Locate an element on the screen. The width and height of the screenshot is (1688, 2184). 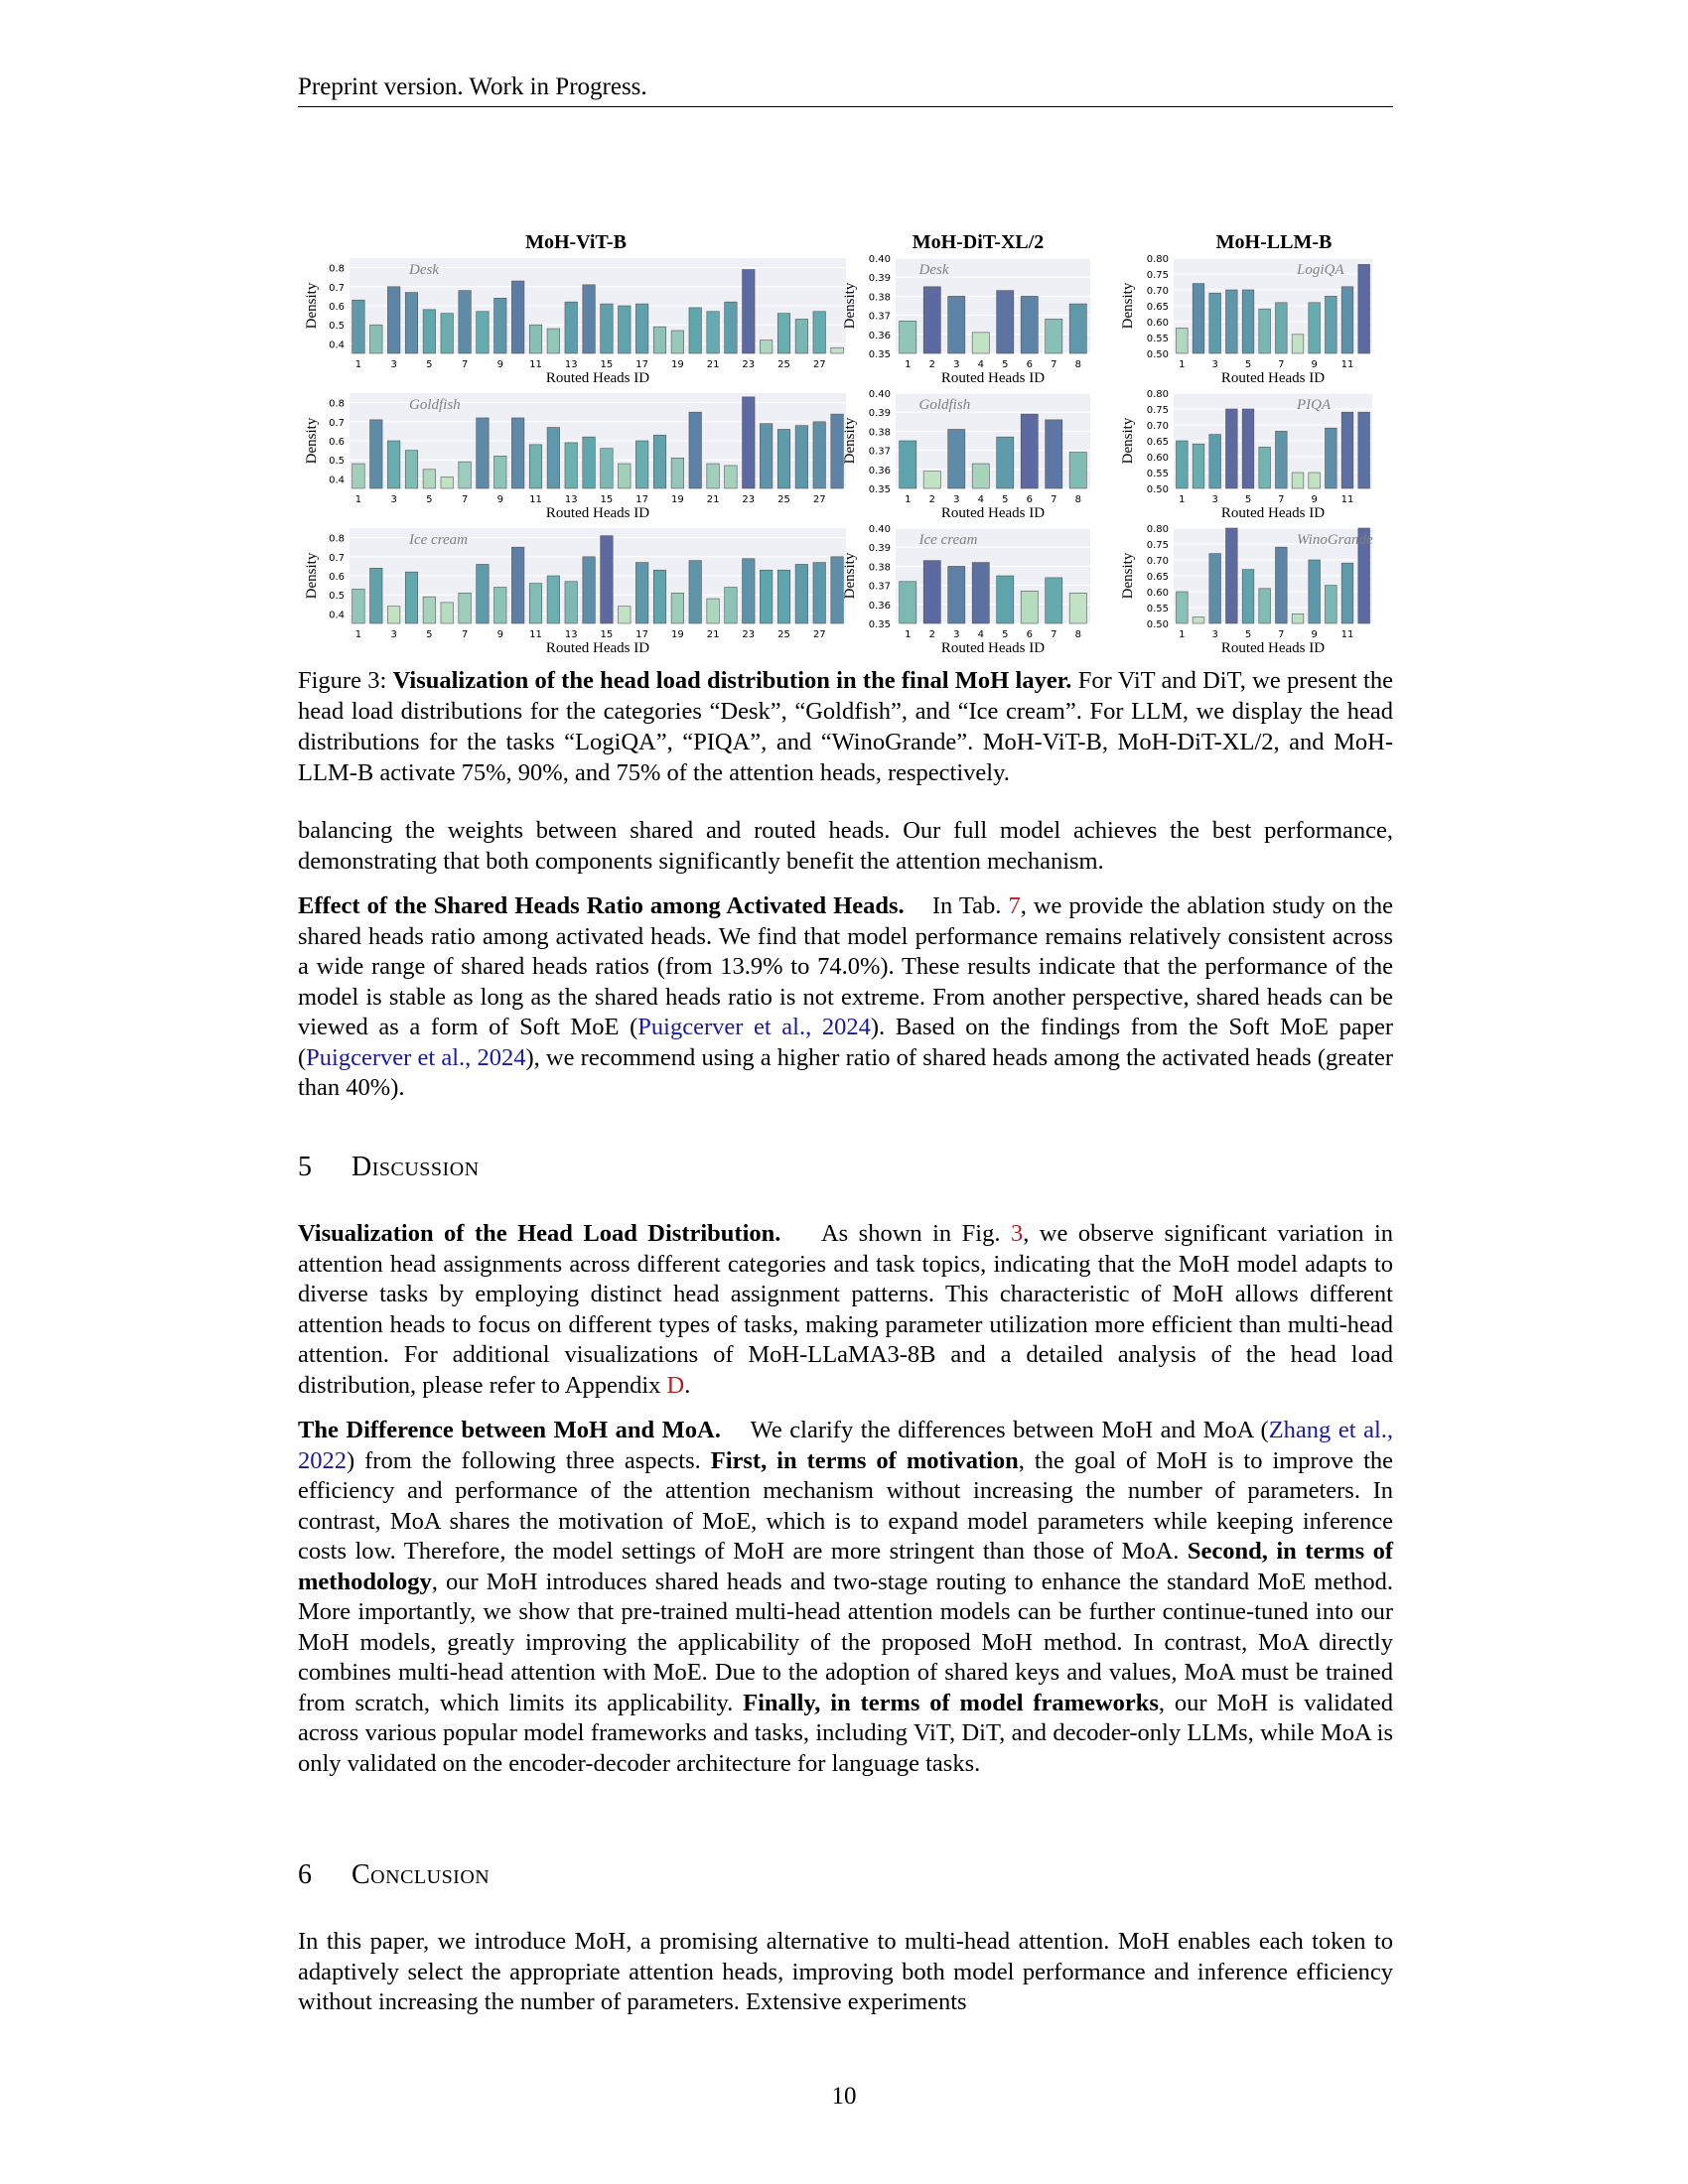
x-tick-label: 19 is located at coordinates (677, 499).